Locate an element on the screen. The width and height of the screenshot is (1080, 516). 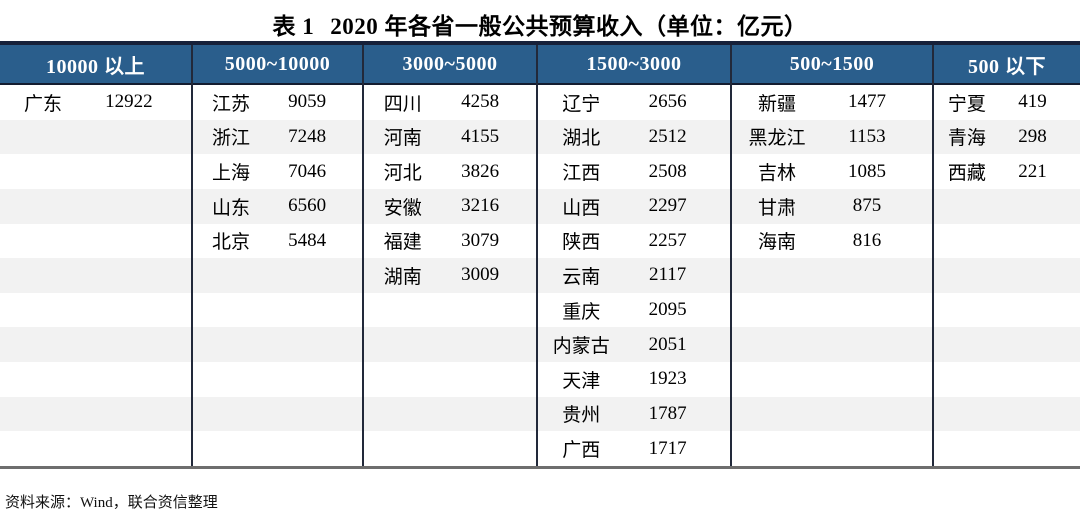
province-name: 辽宁 is located at coordinates (581, 104).